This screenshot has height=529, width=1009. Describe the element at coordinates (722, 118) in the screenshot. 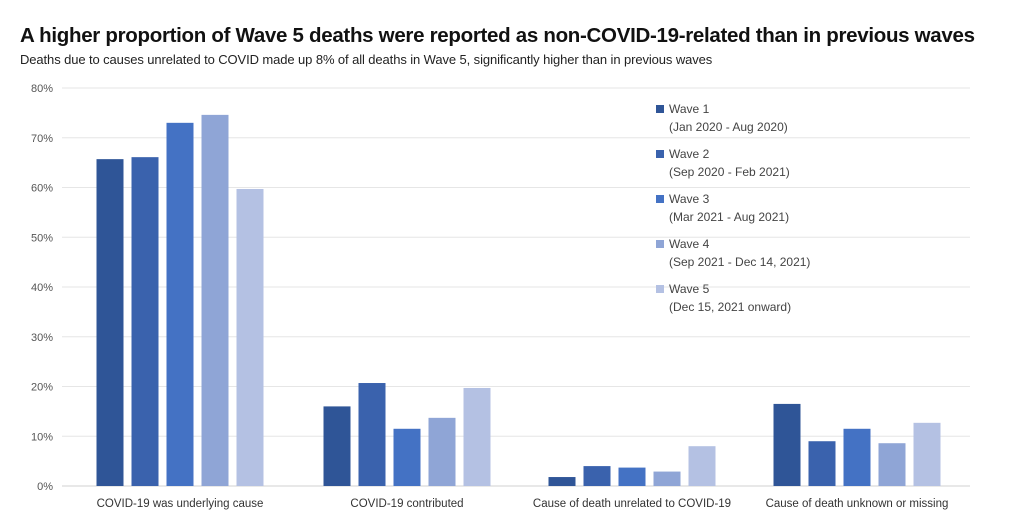

I see `legend-item: Wave 1 (Jan 2020 - Aug 2020)` at that location.